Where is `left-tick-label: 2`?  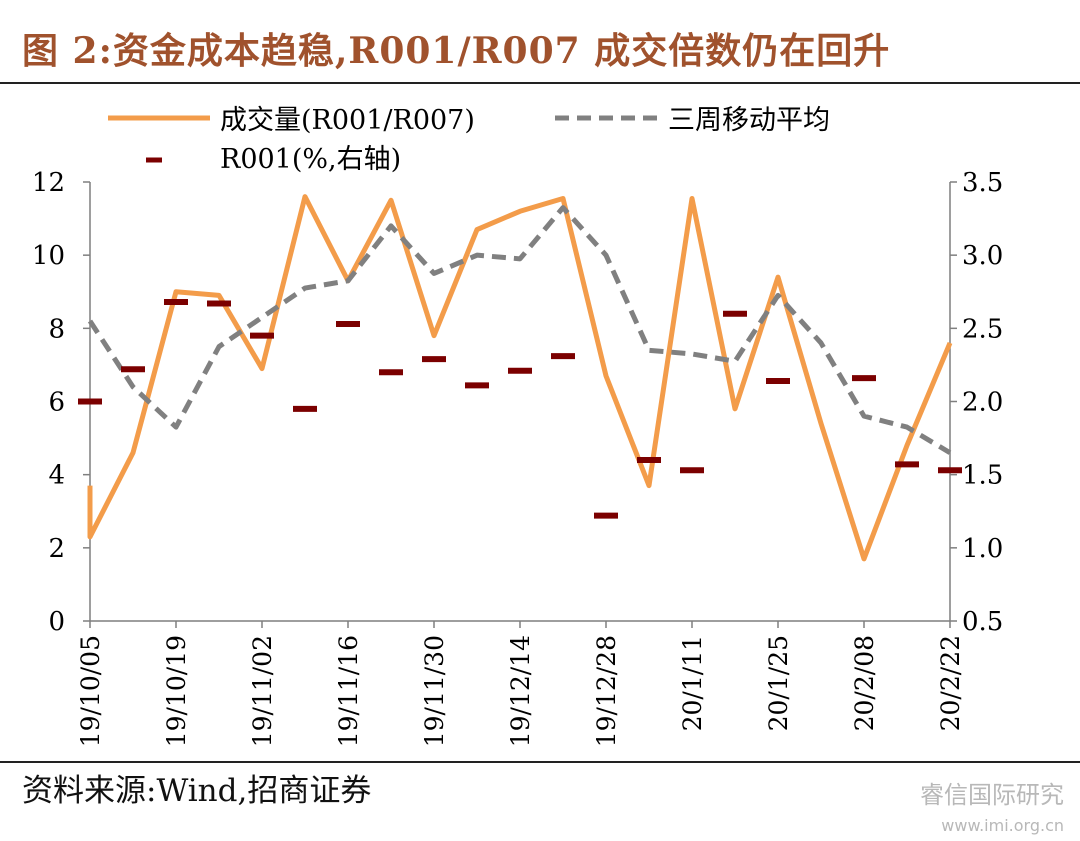
left-tick-label: 2 is located at coordinates (56, 549).